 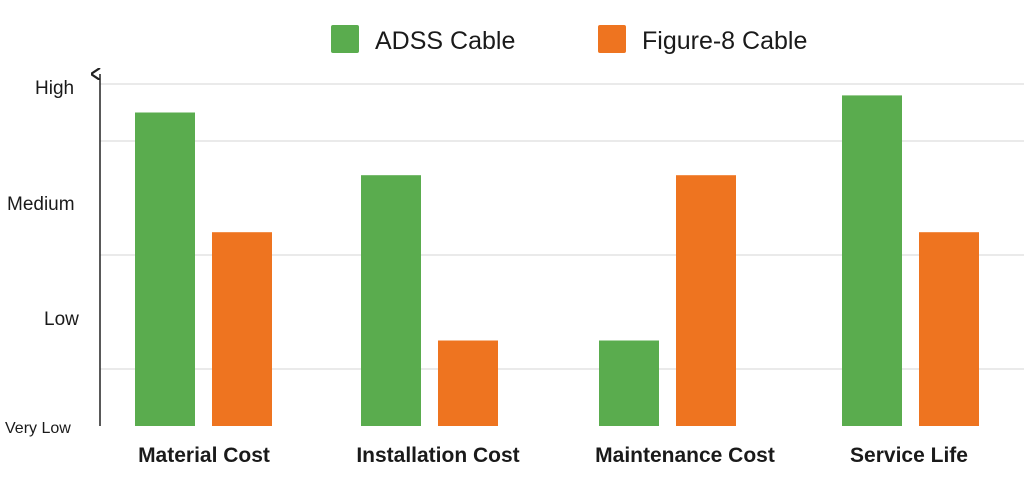 I want to click on bar-figure8-service-life, so click(x=949, y=329).